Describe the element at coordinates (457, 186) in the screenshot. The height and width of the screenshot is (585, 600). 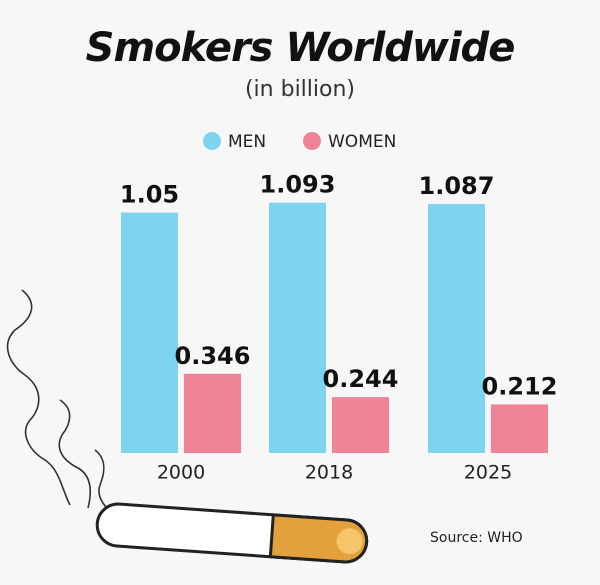
I see `value-label: 1.087` at that location.